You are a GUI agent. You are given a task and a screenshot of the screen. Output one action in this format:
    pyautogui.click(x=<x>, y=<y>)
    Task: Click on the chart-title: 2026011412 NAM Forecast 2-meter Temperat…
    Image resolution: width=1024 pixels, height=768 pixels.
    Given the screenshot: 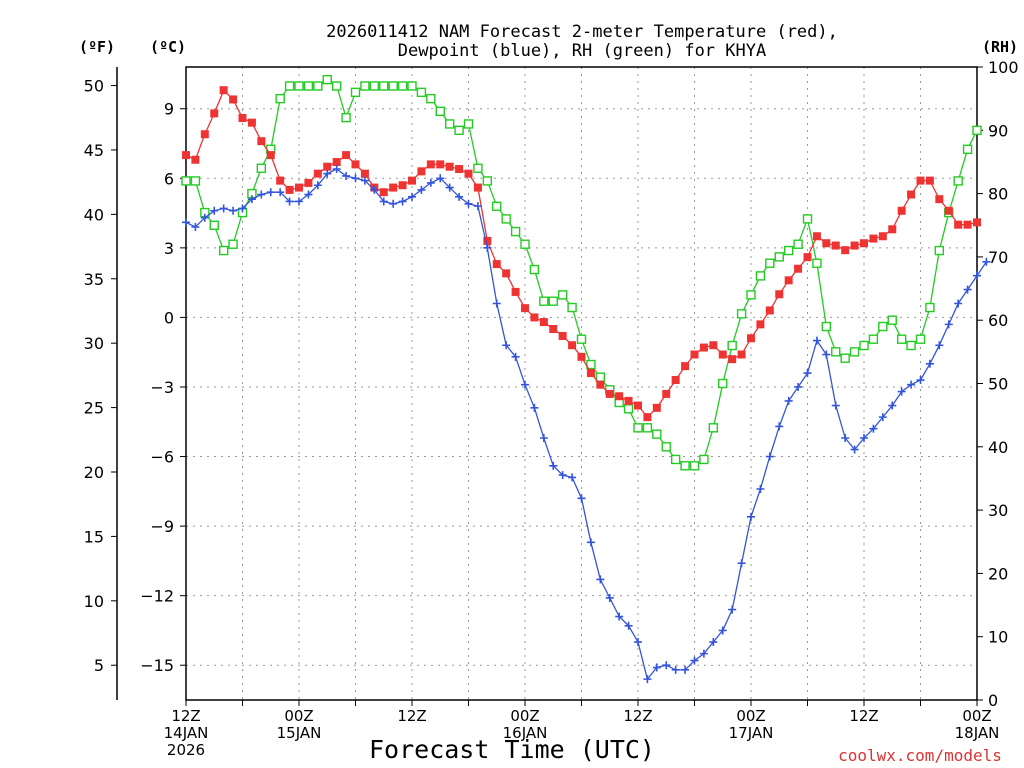 What is the action you would take?
    pyautogui.click(x=582, y=32)
    